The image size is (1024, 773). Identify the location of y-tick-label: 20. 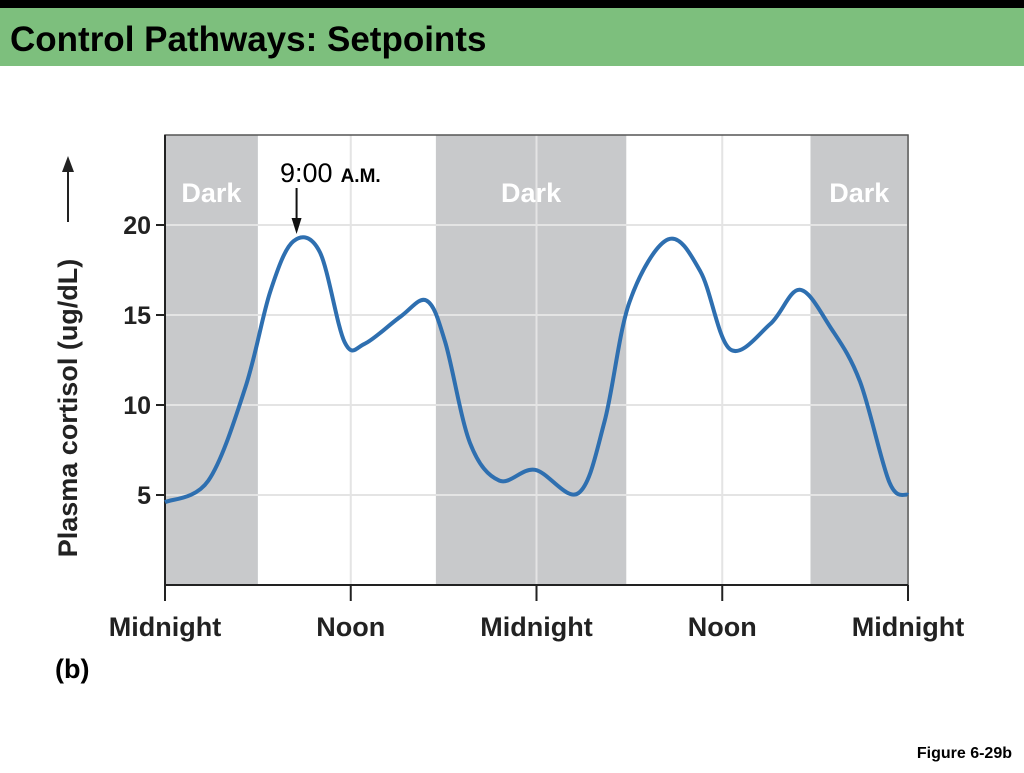
(137, 226).